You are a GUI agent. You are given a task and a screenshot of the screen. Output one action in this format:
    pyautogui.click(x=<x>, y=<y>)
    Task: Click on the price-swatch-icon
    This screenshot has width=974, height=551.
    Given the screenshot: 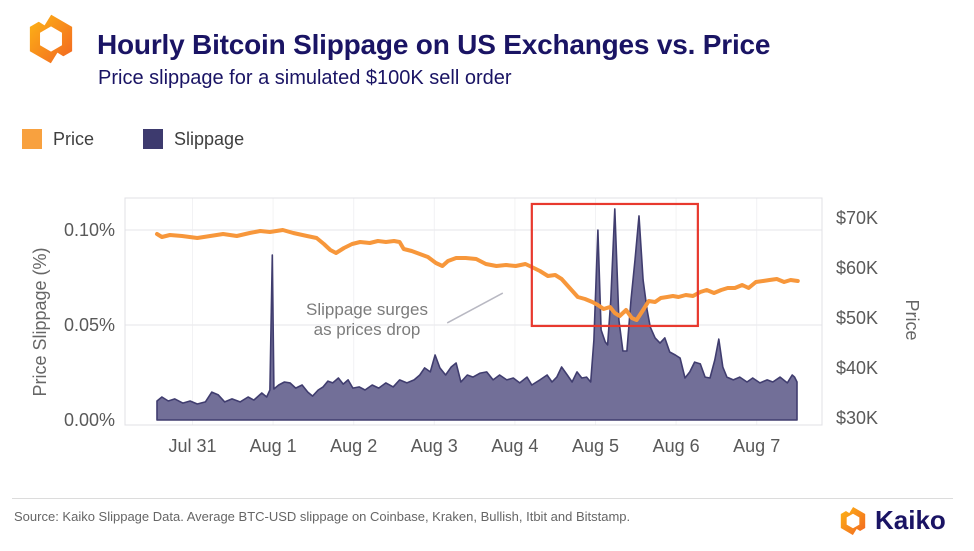 What is the action you would take?
    pyautogui.click(x=32, y=139)
    